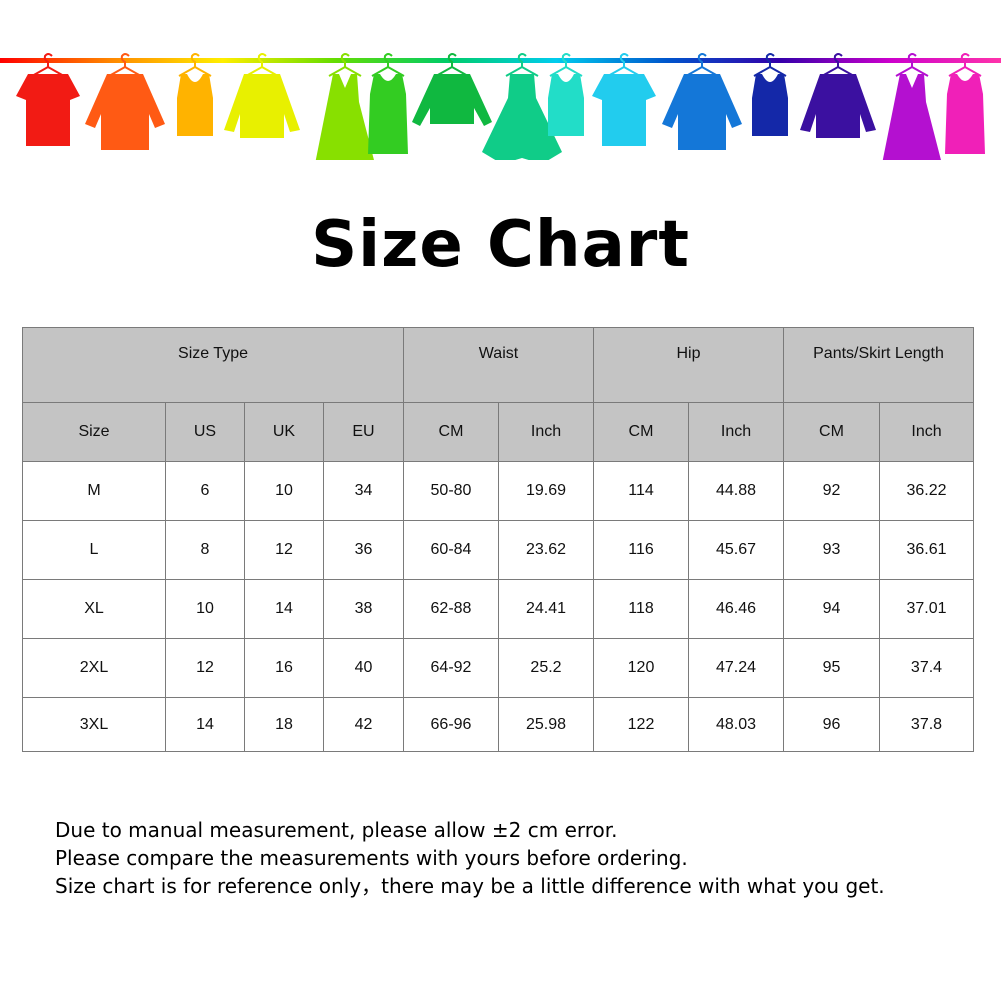 This screenshot has height=1001, width=1001. I want to click on table-cell: 38, so click(363, 609).